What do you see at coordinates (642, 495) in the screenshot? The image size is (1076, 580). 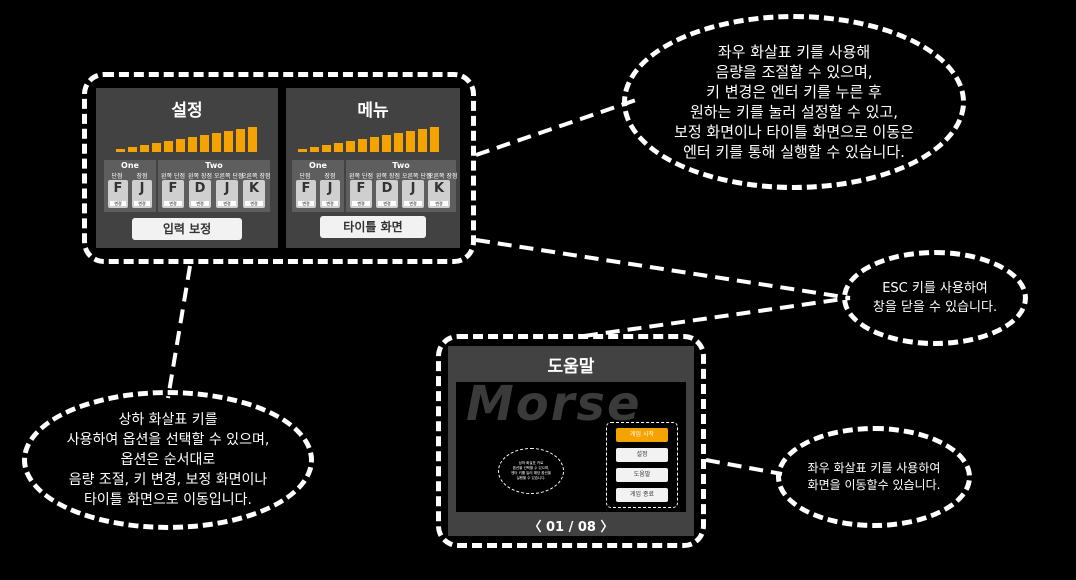 I see `exit-game-button: 게임 종료` at bounding box center [642, 495].